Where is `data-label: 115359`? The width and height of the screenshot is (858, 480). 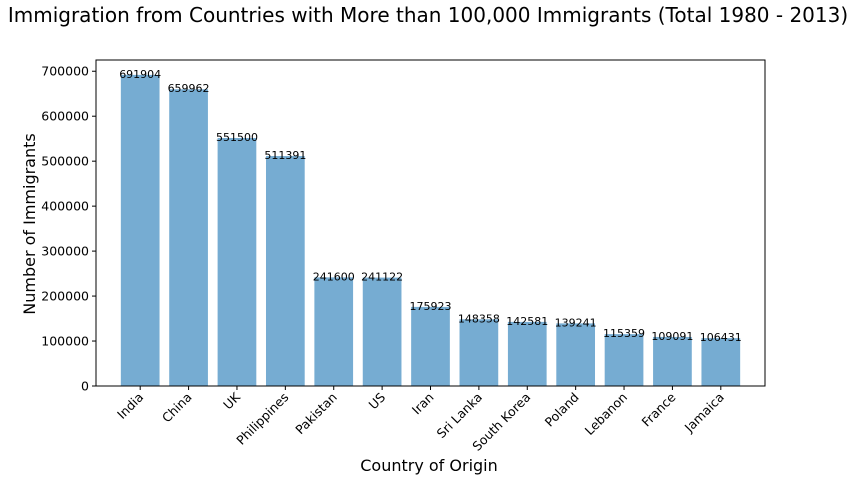
data-label: 115359 is located at coordinates (624, 333).